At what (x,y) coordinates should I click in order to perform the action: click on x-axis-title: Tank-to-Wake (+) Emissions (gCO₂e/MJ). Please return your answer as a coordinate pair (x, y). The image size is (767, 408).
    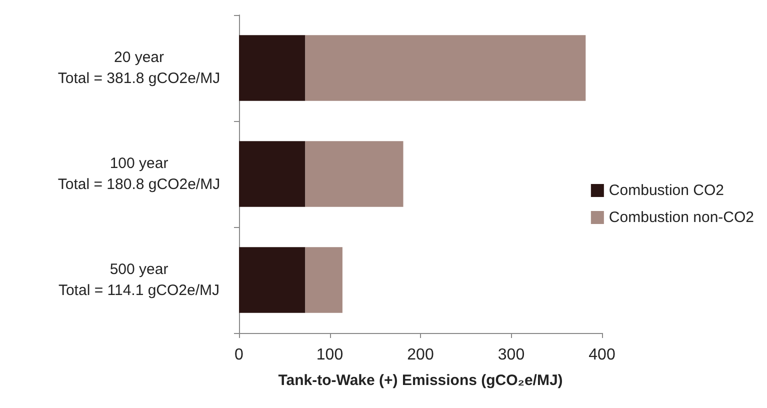
    Looking at the image, I should click on (420, 380).